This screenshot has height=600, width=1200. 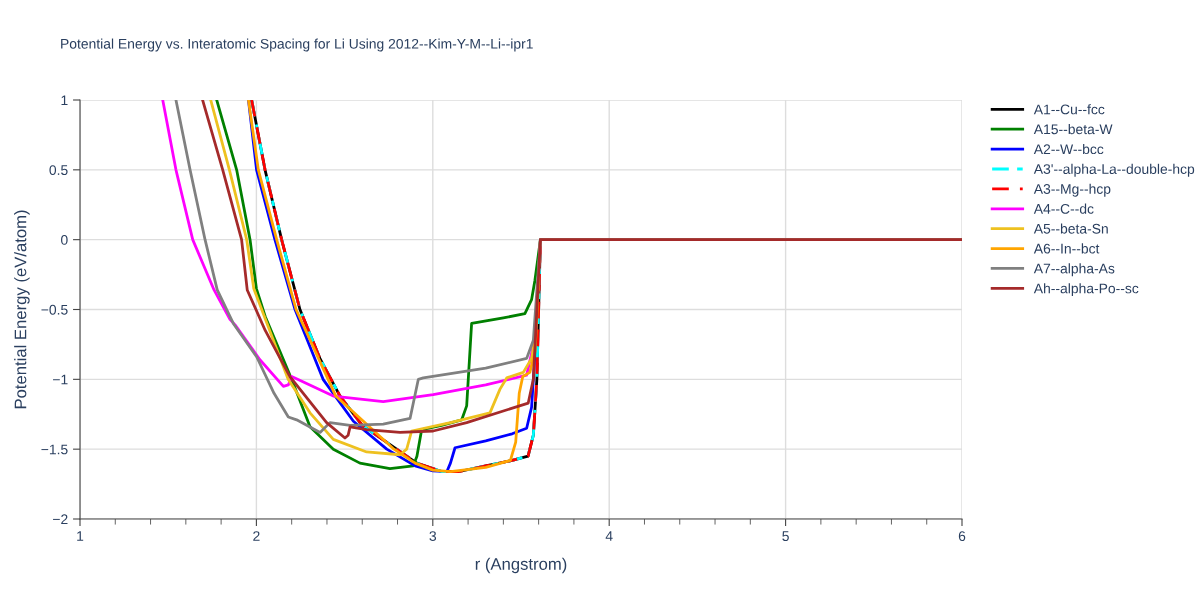 I want to click on legend-label: A5--beta-Sn, so click(x=1070, y=228).